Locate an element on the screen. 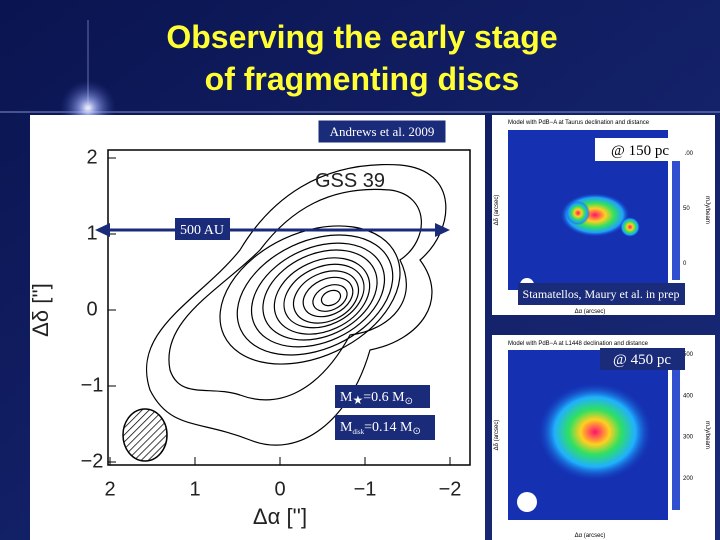 The image size is (720, 540). star-mass: M★=0.6 M⊙ is located at coordinates (376, 398).